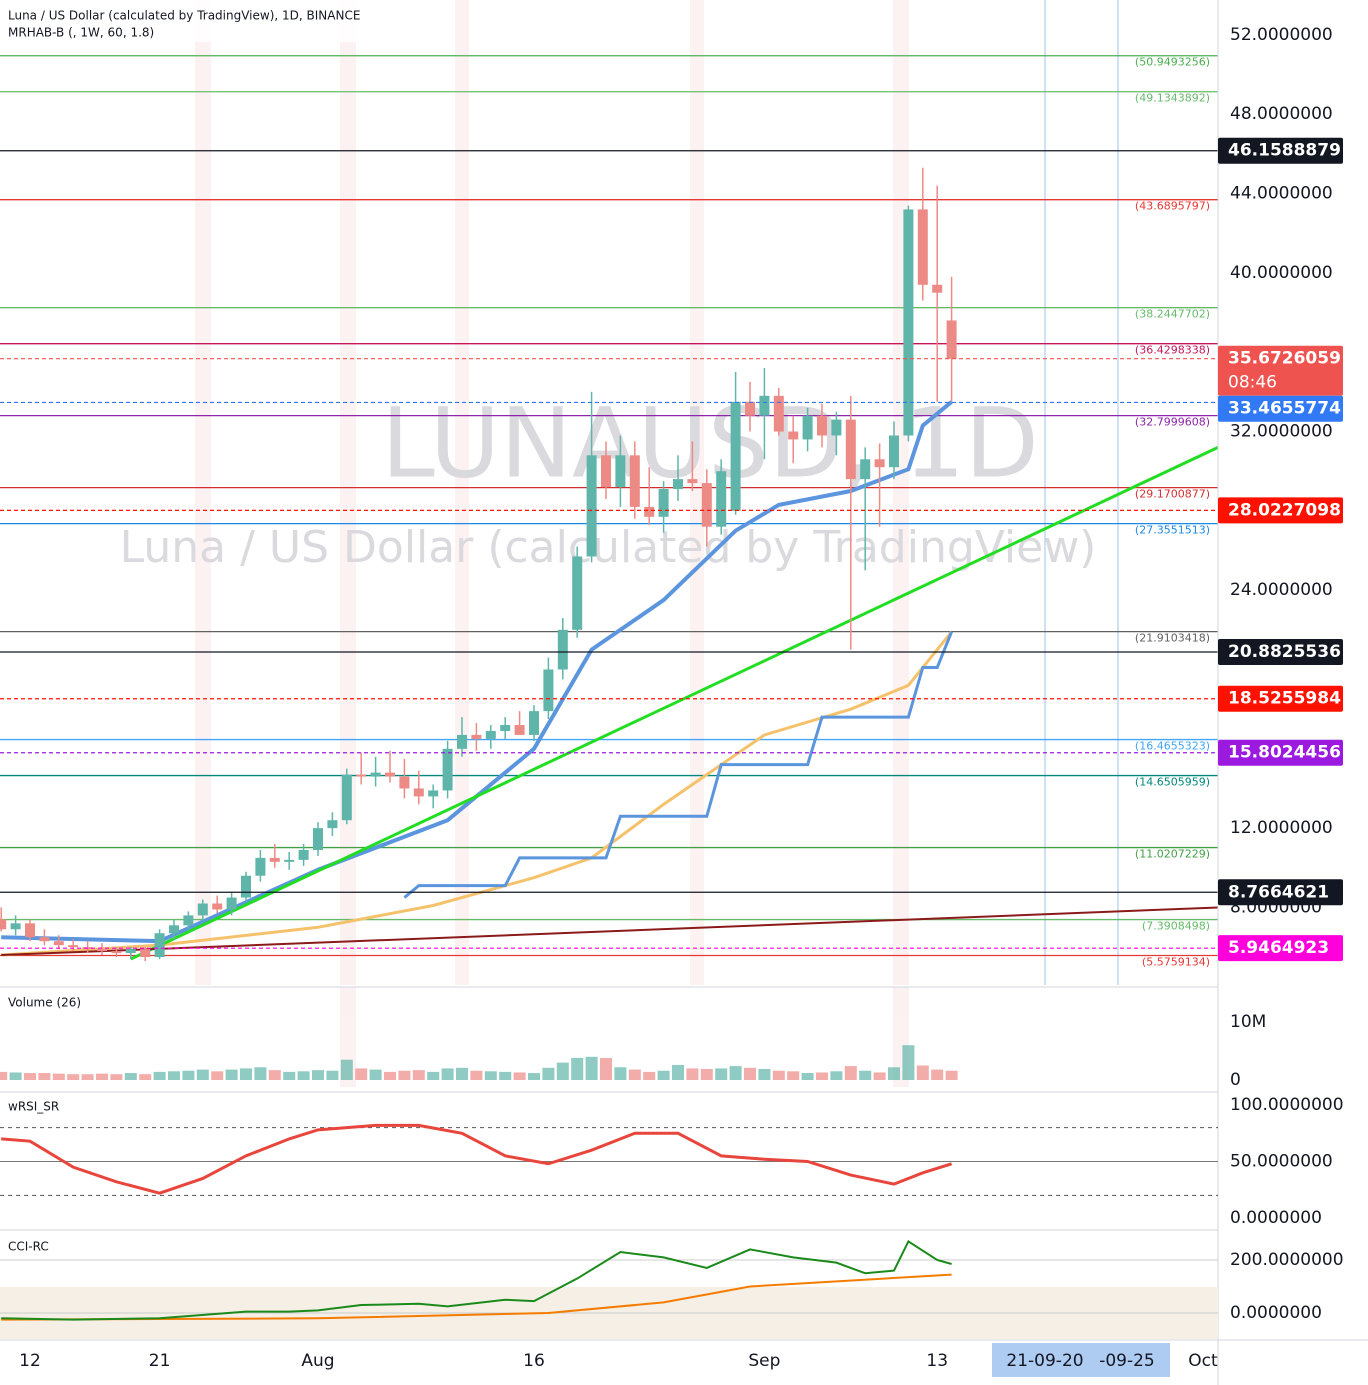 The image size is (1368, 1385). What do you see at coordinates (1127, 1361) in the screenshot?
I see `range-end: -09-25` at bounding box center [1127, 1361].